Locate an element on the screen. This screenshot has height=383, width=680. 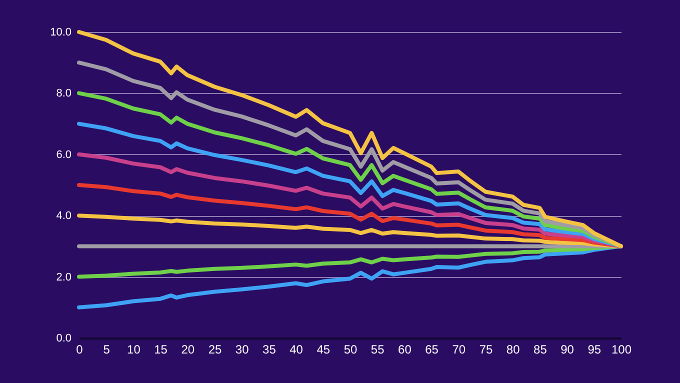
x-tick-label: 50 is located at coordinates (351, 349).